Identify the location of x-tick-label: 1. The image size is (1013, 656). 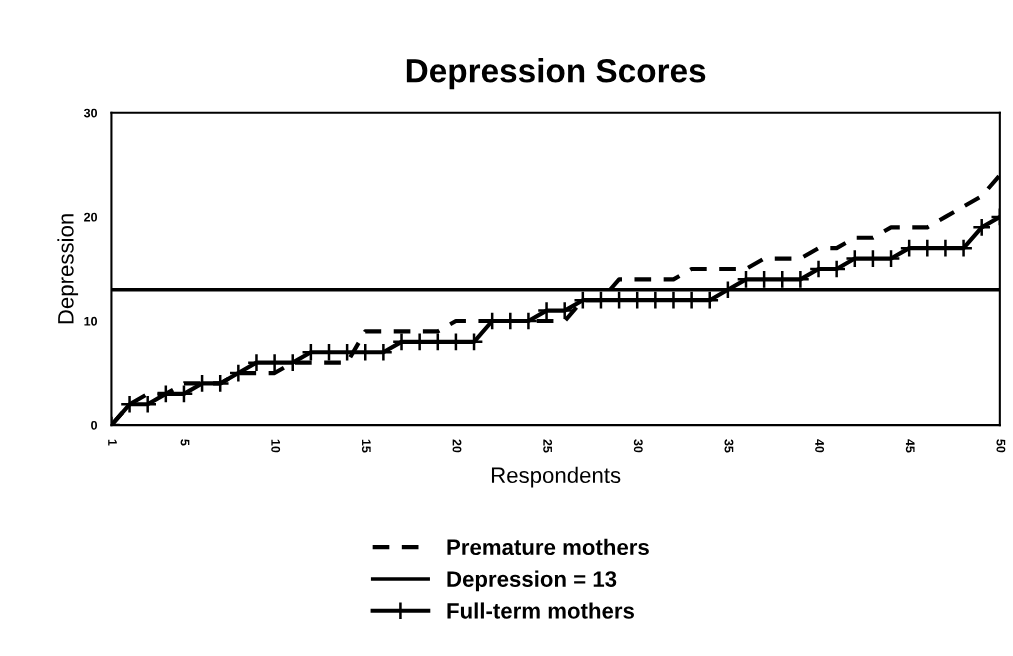
(112, 442).